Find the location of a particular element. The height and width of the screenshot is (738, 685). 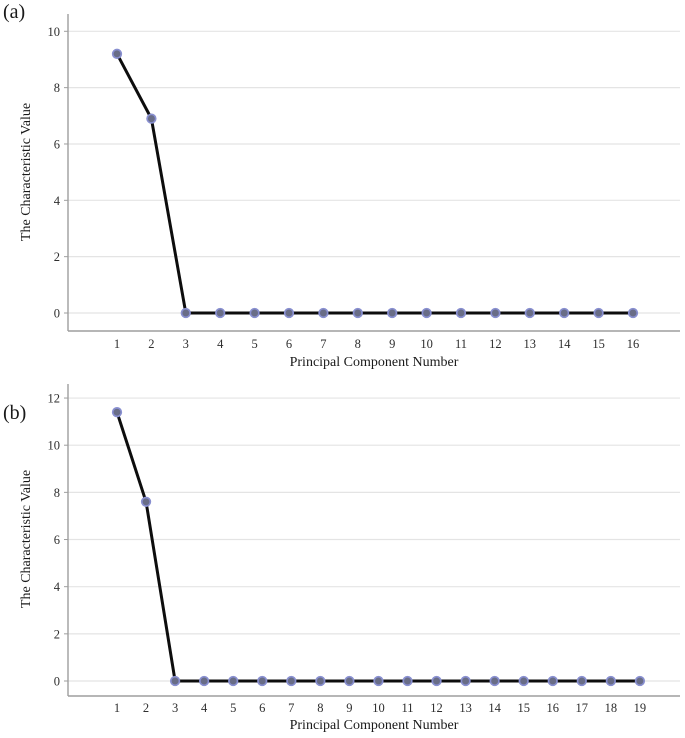

xtick-label-19: 19 is located at coordinates (640, 708).